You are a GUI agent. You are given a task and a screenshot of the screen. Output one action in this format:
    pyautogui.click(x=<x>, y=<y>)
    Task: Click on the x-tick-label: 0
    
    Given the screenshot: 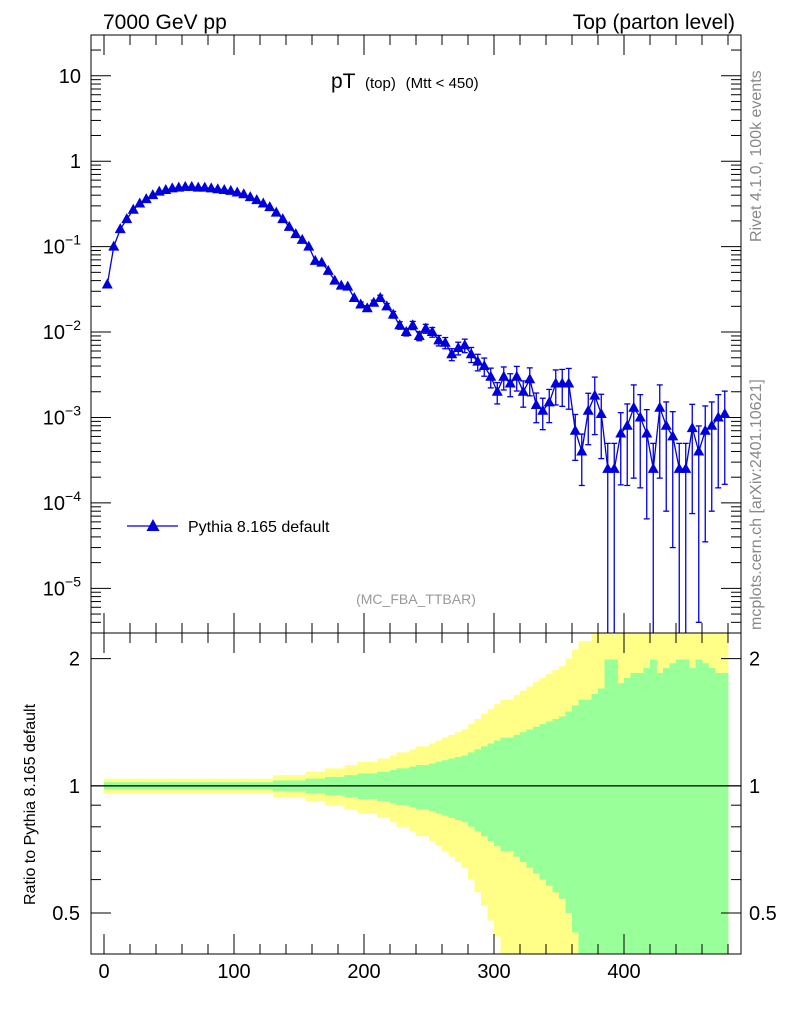 What is the action you would take?
    pyautogui.click(x=103, y=972)
    